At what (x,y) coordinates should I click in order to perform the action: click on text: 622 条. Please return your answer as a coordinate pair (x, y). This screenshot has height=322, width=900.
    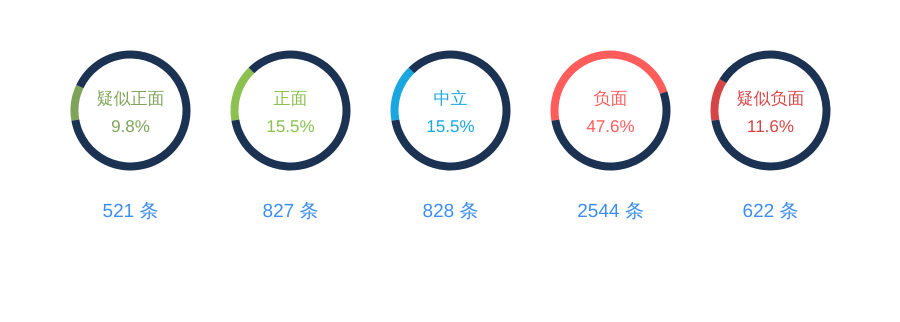
    Looking at the image, I should click on (770, 211).